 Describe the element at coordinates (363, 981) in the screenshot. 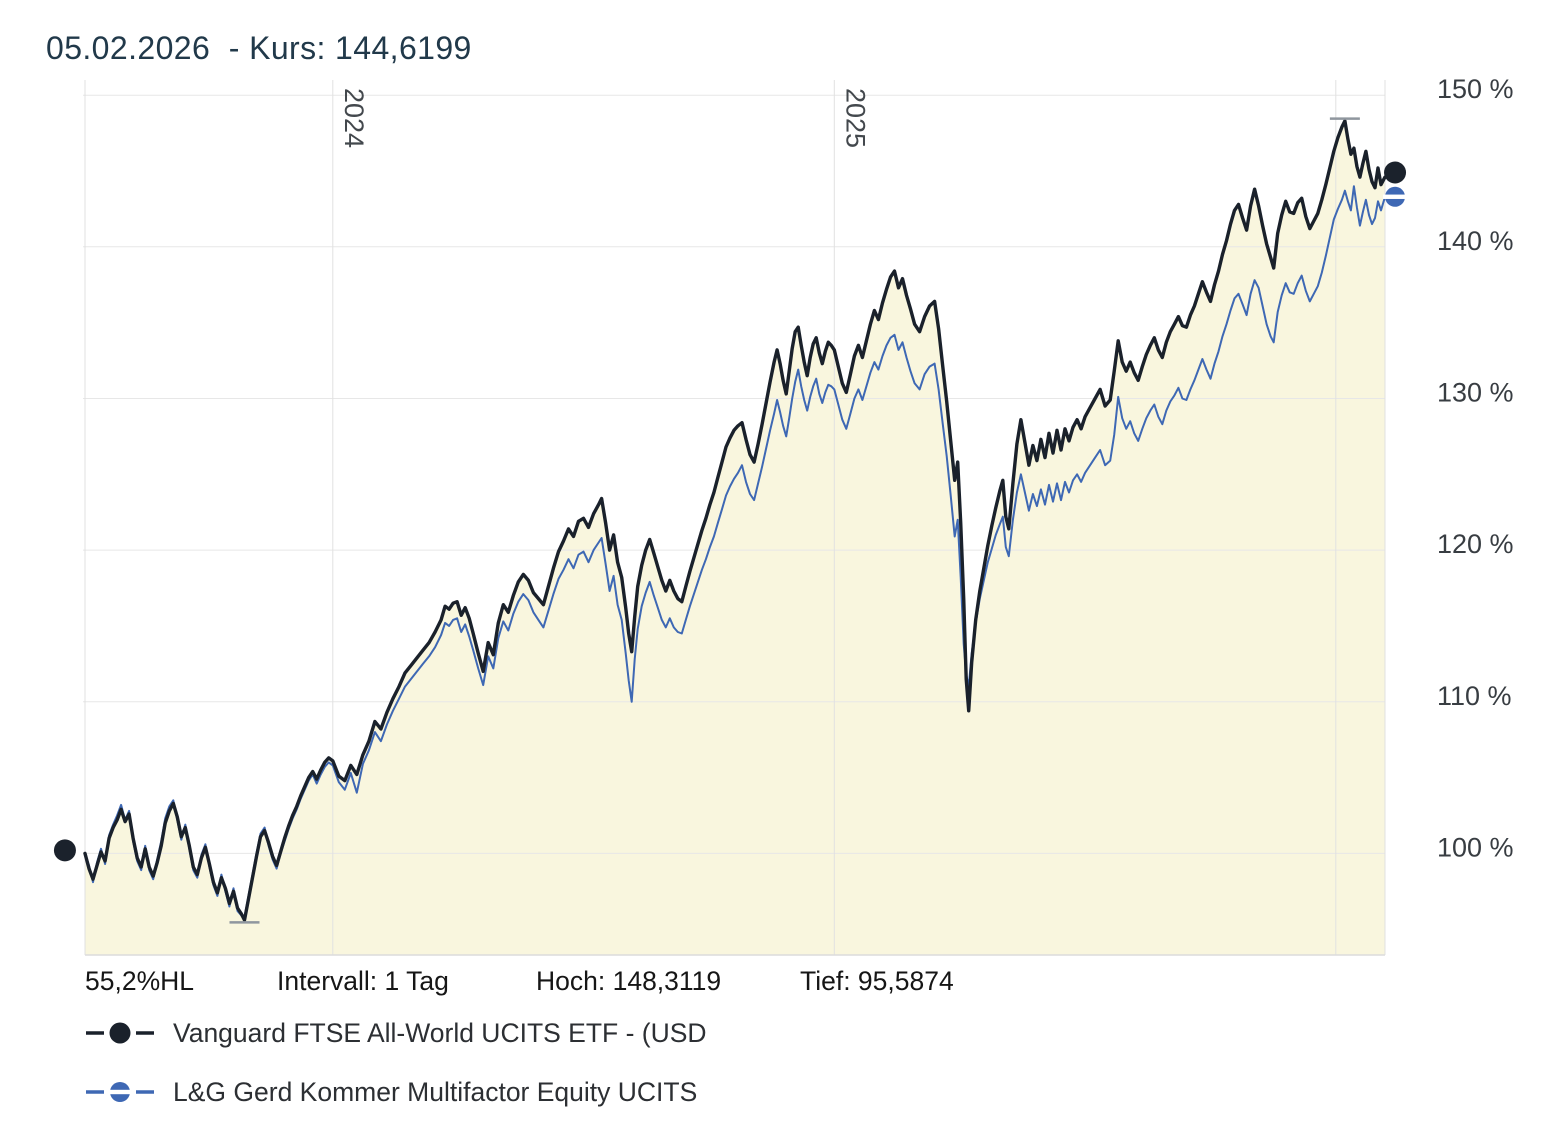

I see `interval-stat: Intervall: 1 Tag` at that location.